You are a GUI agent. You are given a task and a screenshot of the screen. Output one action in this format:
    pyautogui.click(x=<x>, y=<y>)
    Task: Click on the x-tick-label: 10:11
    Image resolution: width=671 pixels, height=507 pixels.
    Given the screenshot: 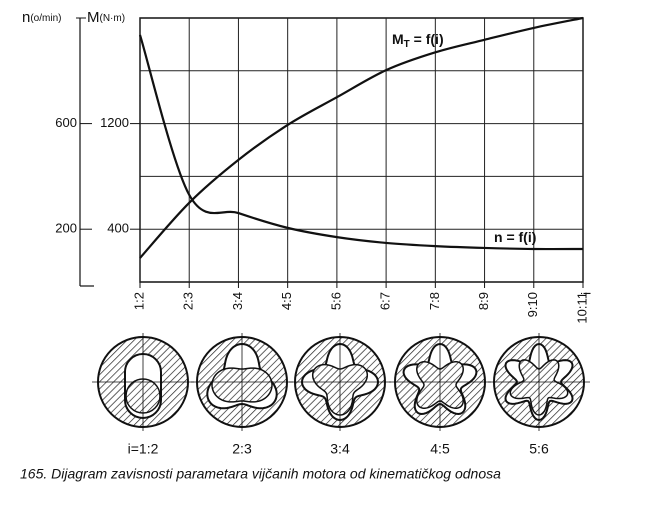 What is the action you would take?
    pyautogui.click(x=581, y=308)
    